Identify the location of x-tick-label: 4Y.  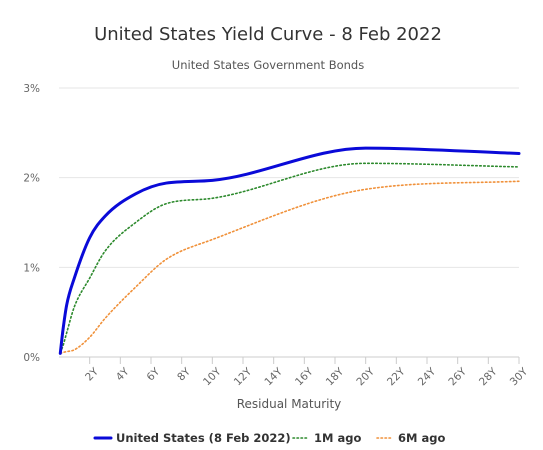
(123, 374).